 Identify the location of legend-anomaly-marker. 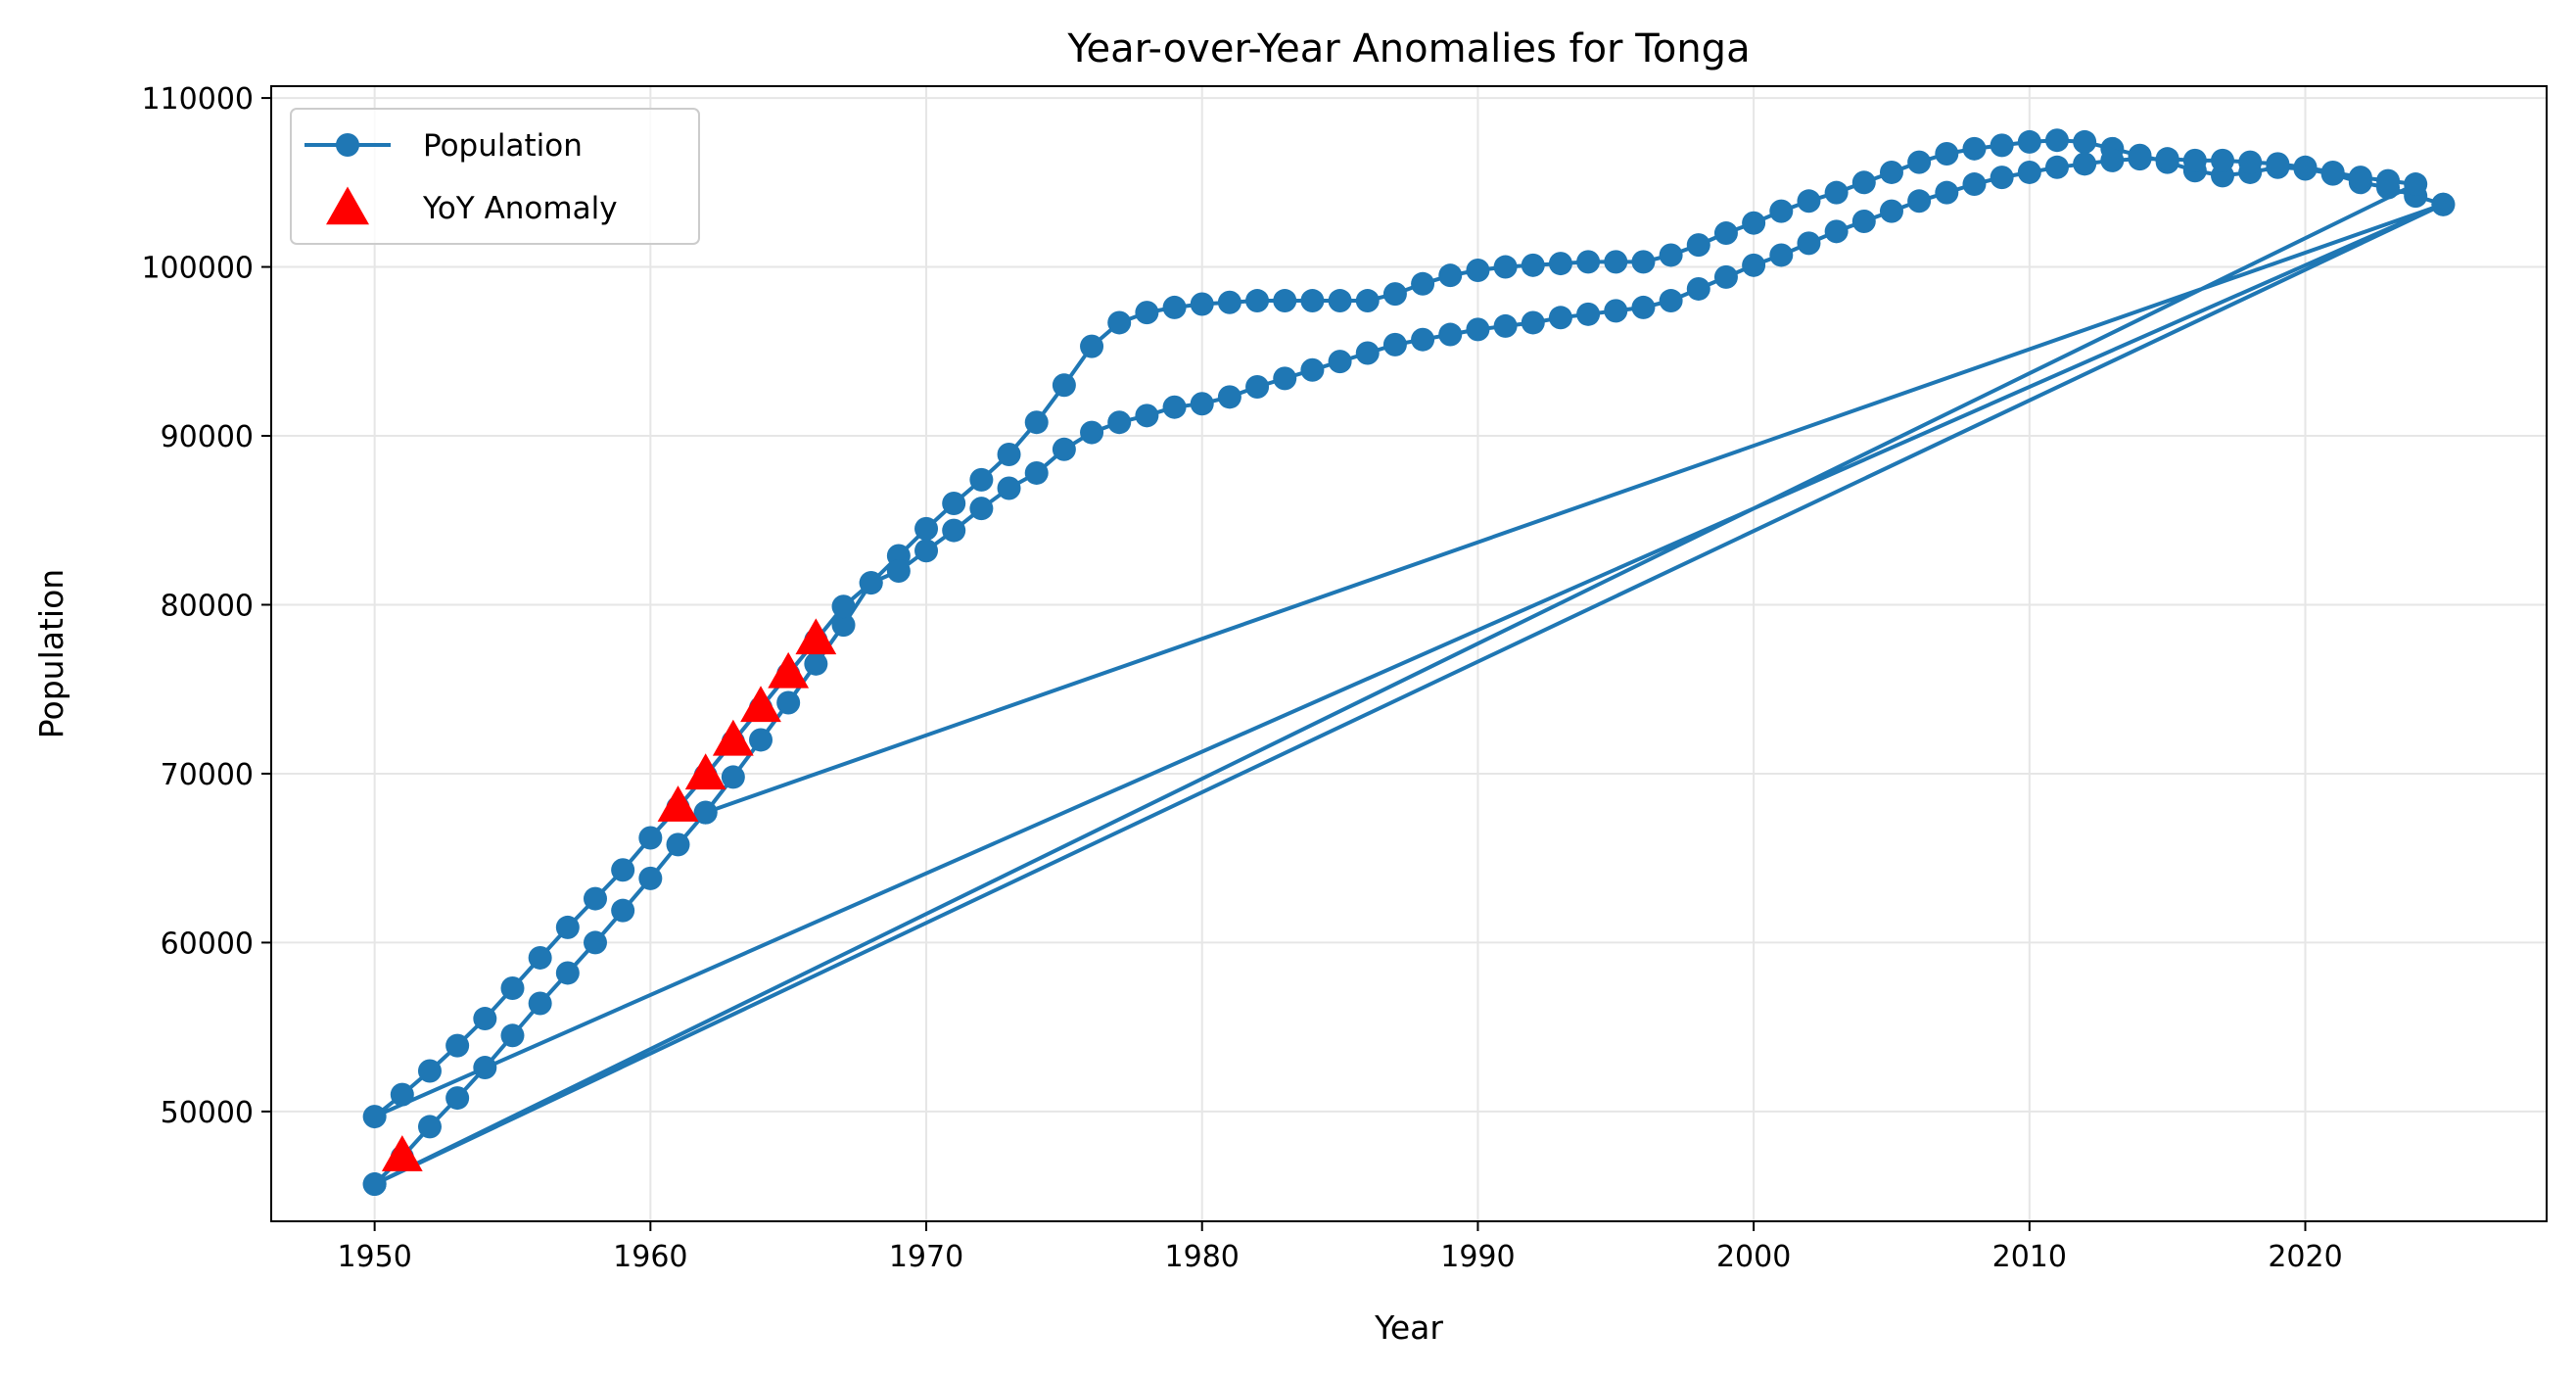
(347, 205).